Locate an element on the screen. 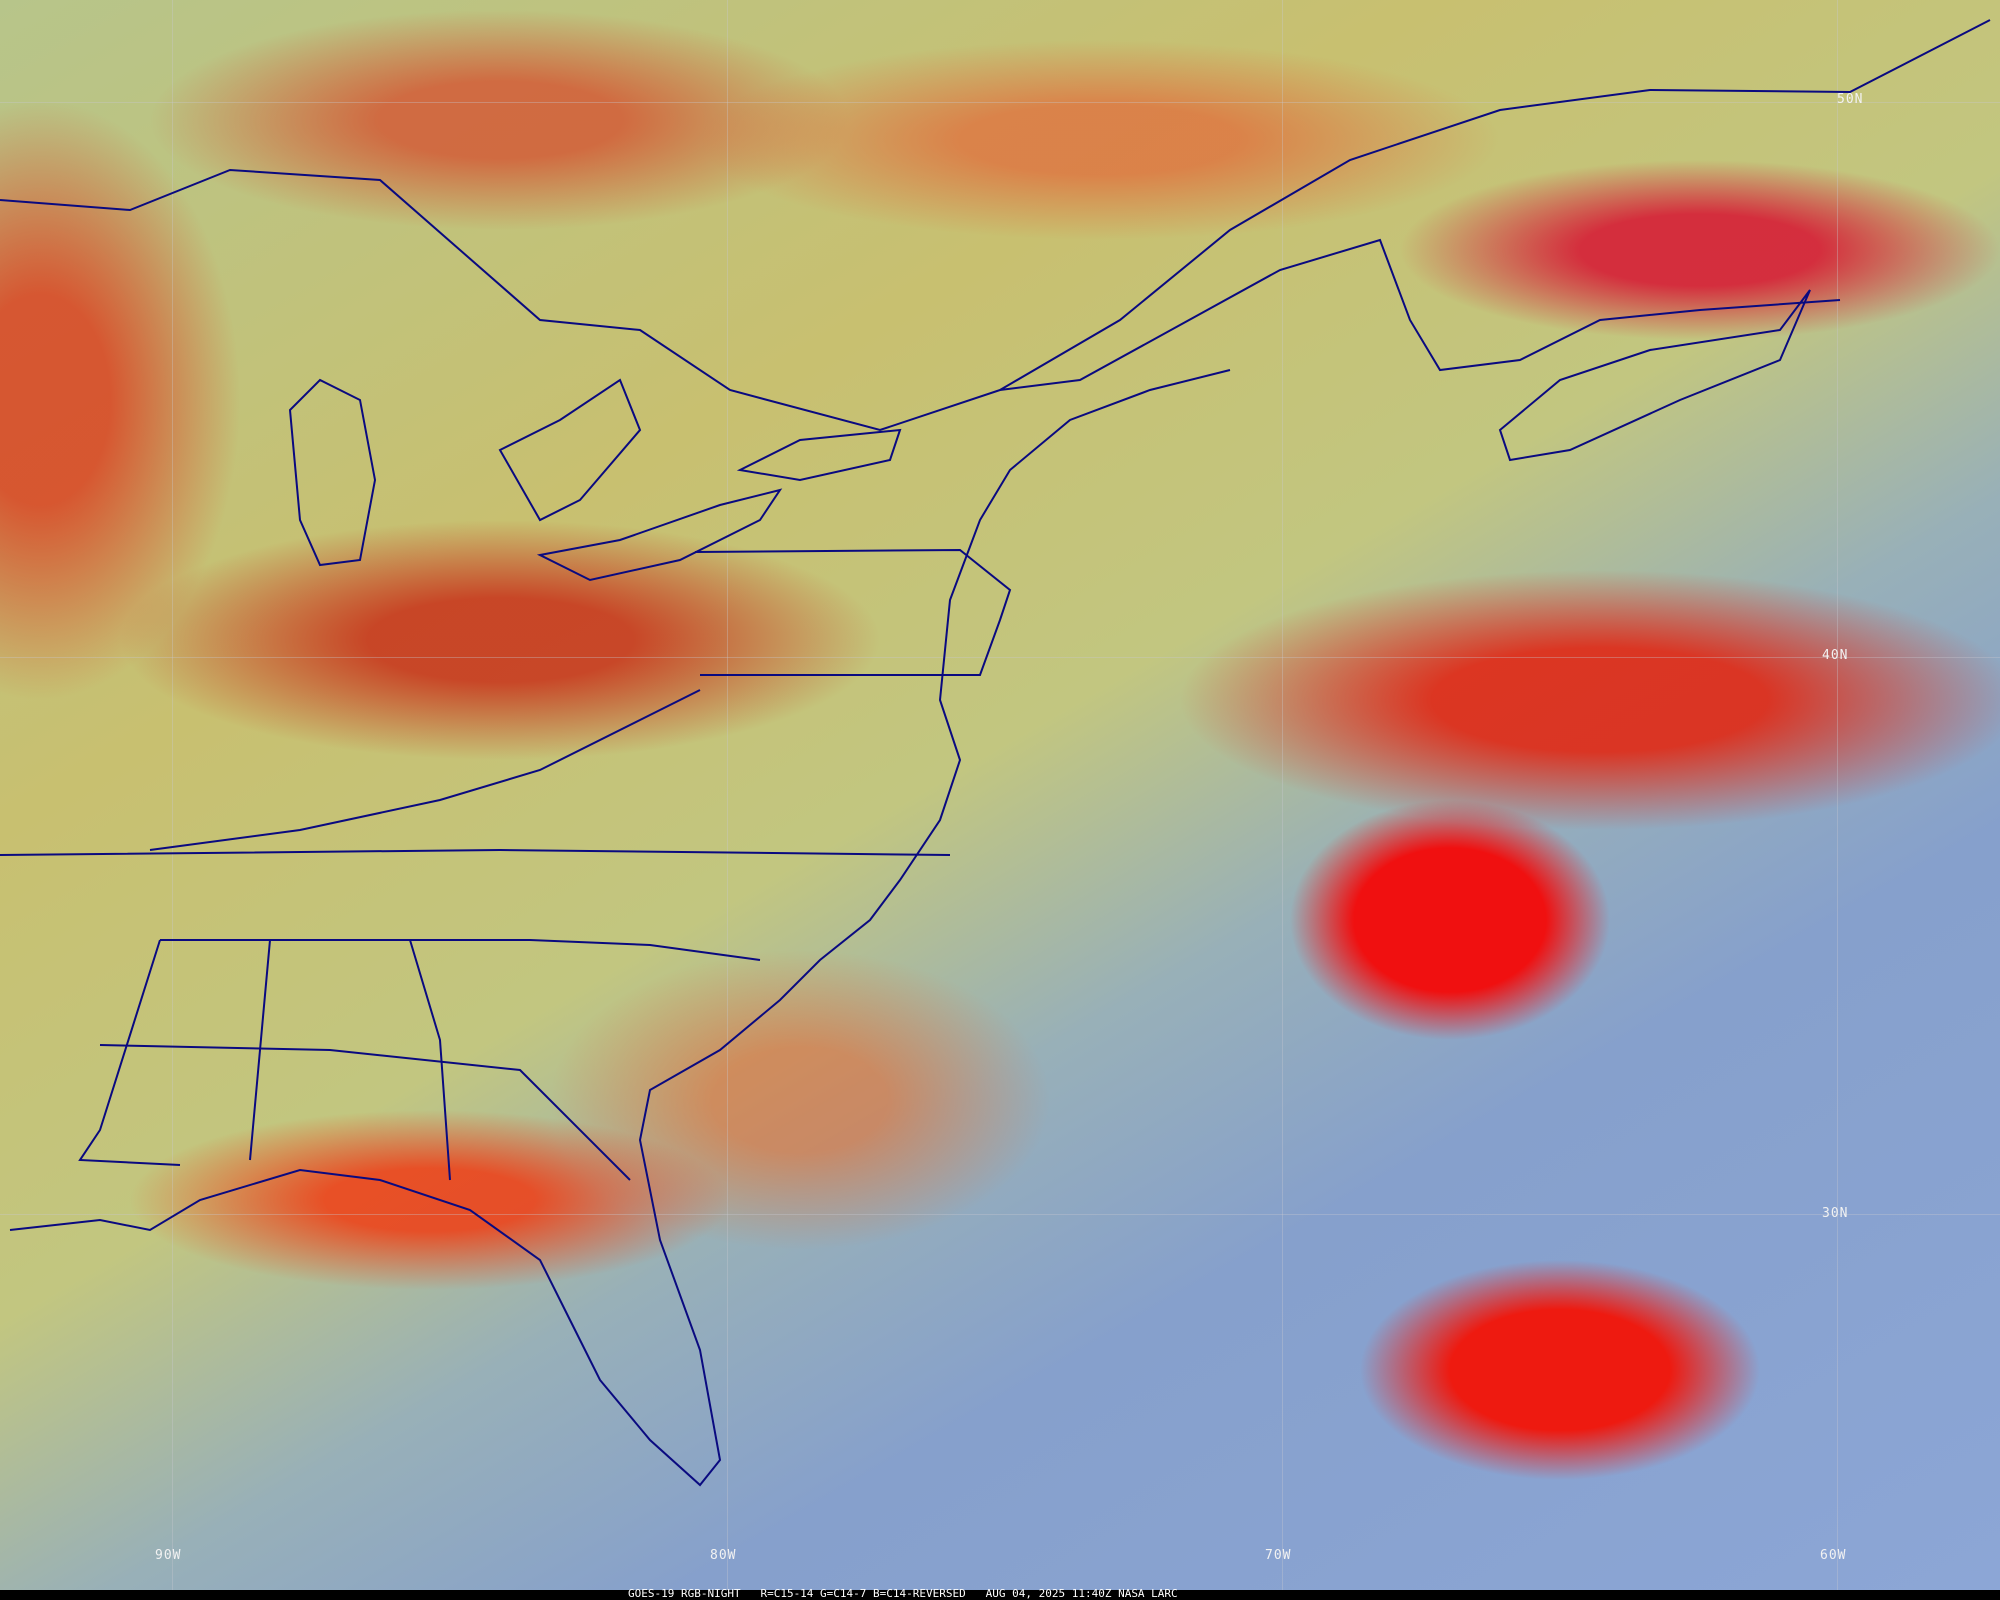 This screenshot has width=2000, height=1600. meridian-70w is located at coordinates (1282, 795).